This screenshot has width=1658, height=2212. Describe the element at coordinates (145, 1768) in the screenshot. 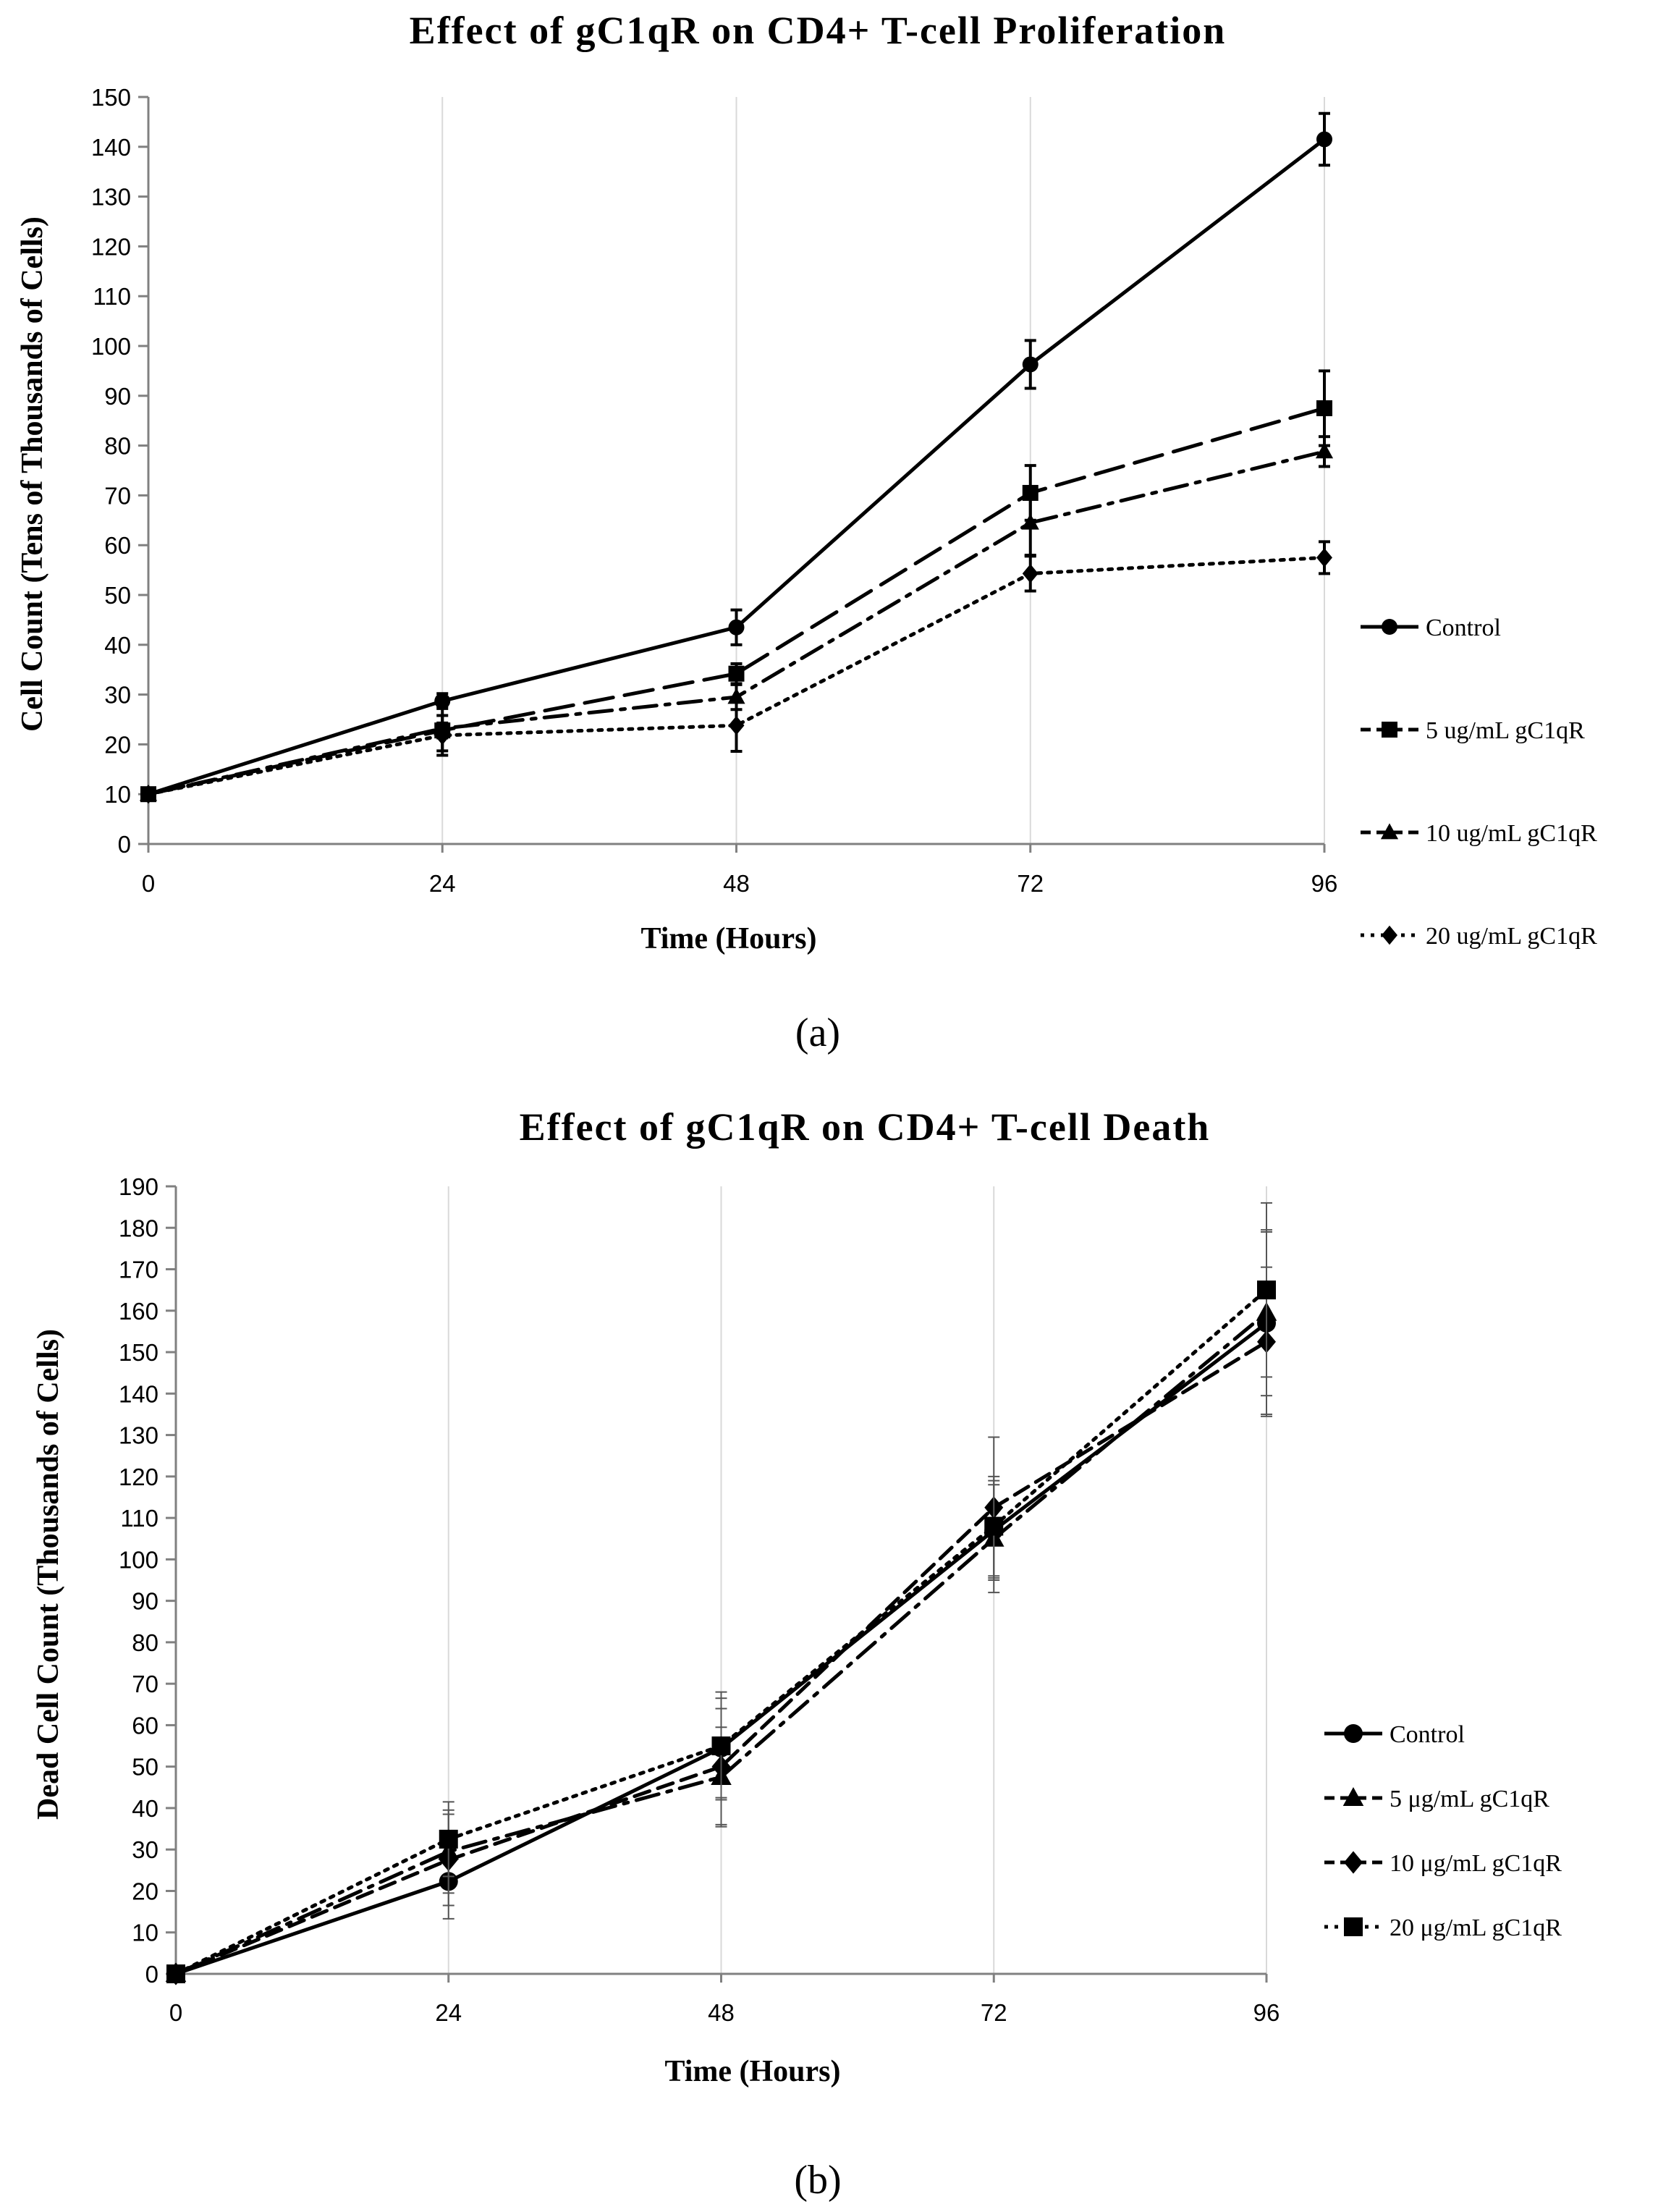

I see `chart-b-y-tick-label: 50` at that location.